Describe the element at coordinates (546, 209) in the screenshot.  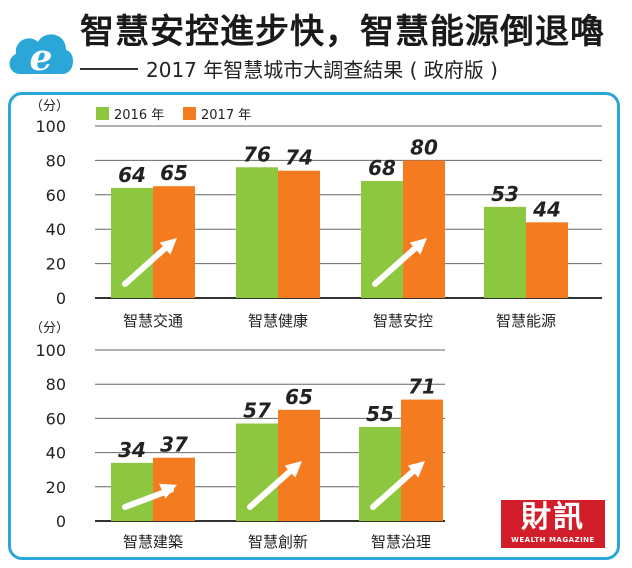
I see `bar-value-label: 44` at that location.